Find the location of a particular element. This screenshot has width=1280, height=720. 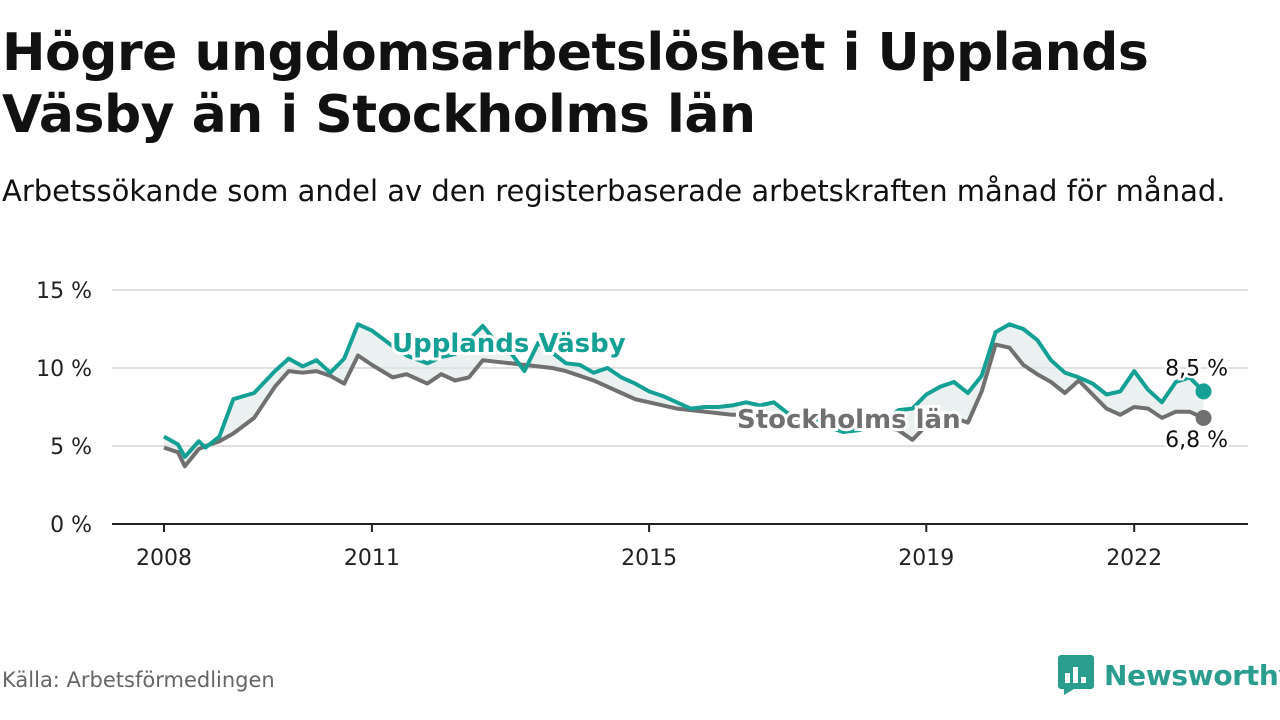

end-point-upplands-vasby is located at coordinates (1203, 391).